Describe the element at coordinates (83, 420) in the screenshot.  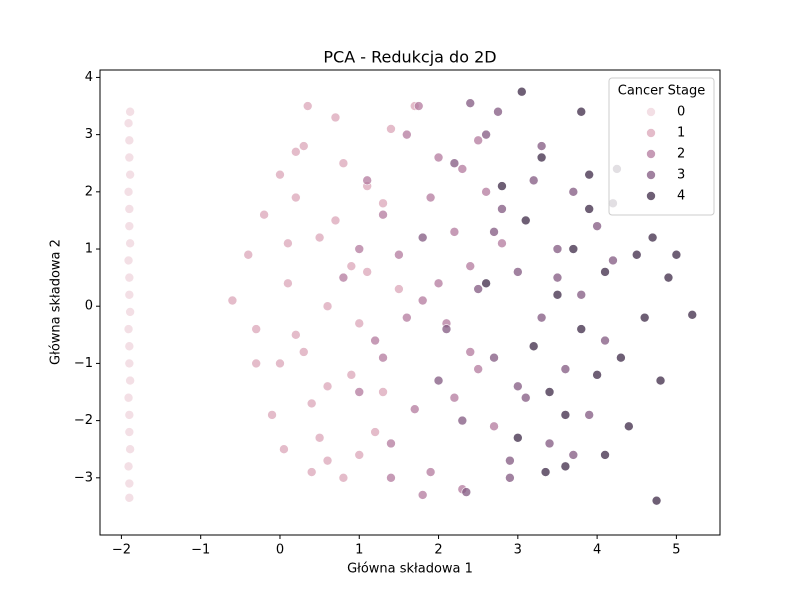
I see `y-tick-label: −2` at that location.